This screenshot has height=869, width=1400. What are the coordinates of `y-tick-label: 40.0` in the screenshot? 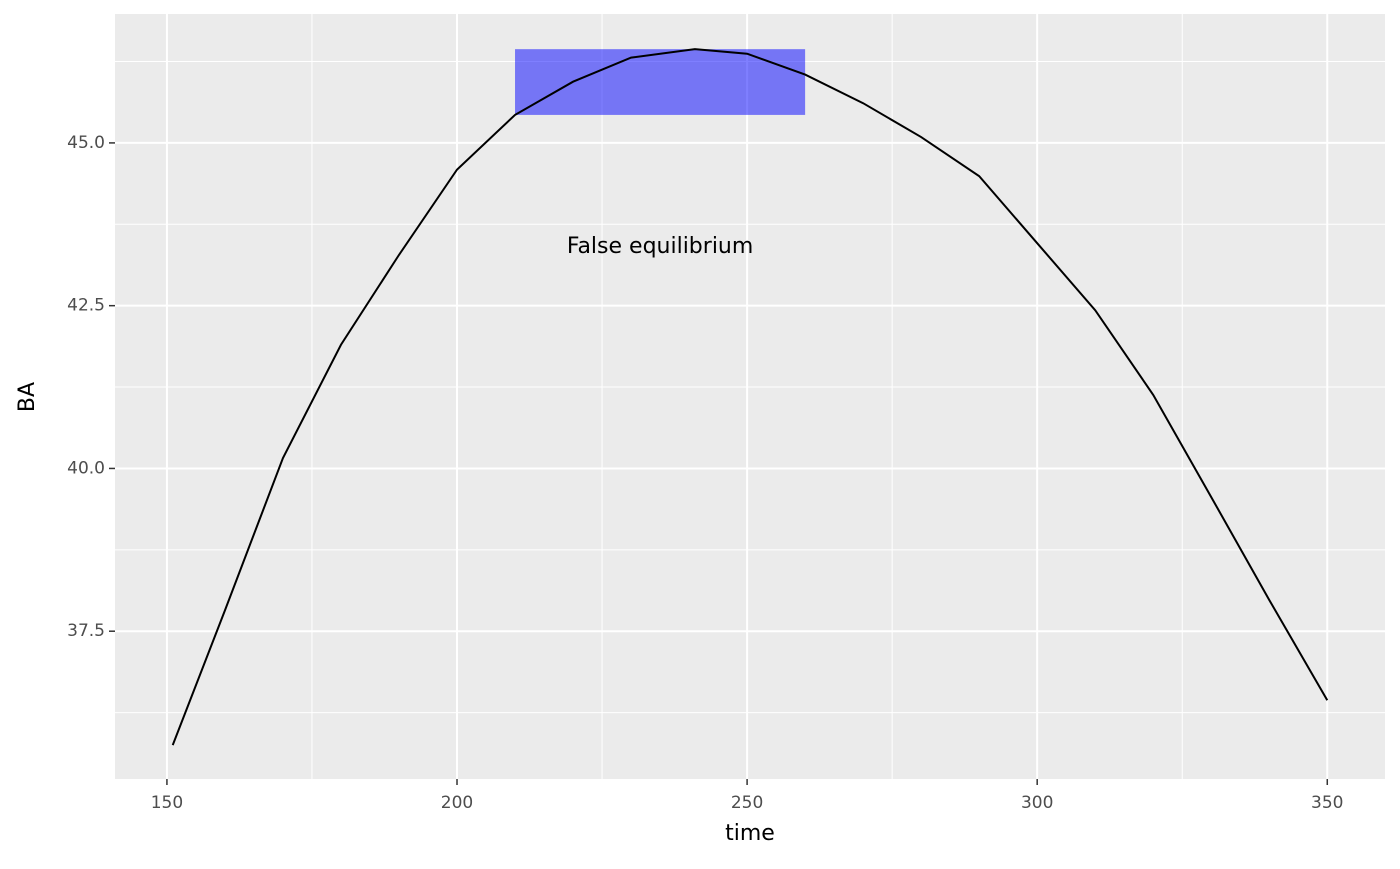 It's located at (86, 468).